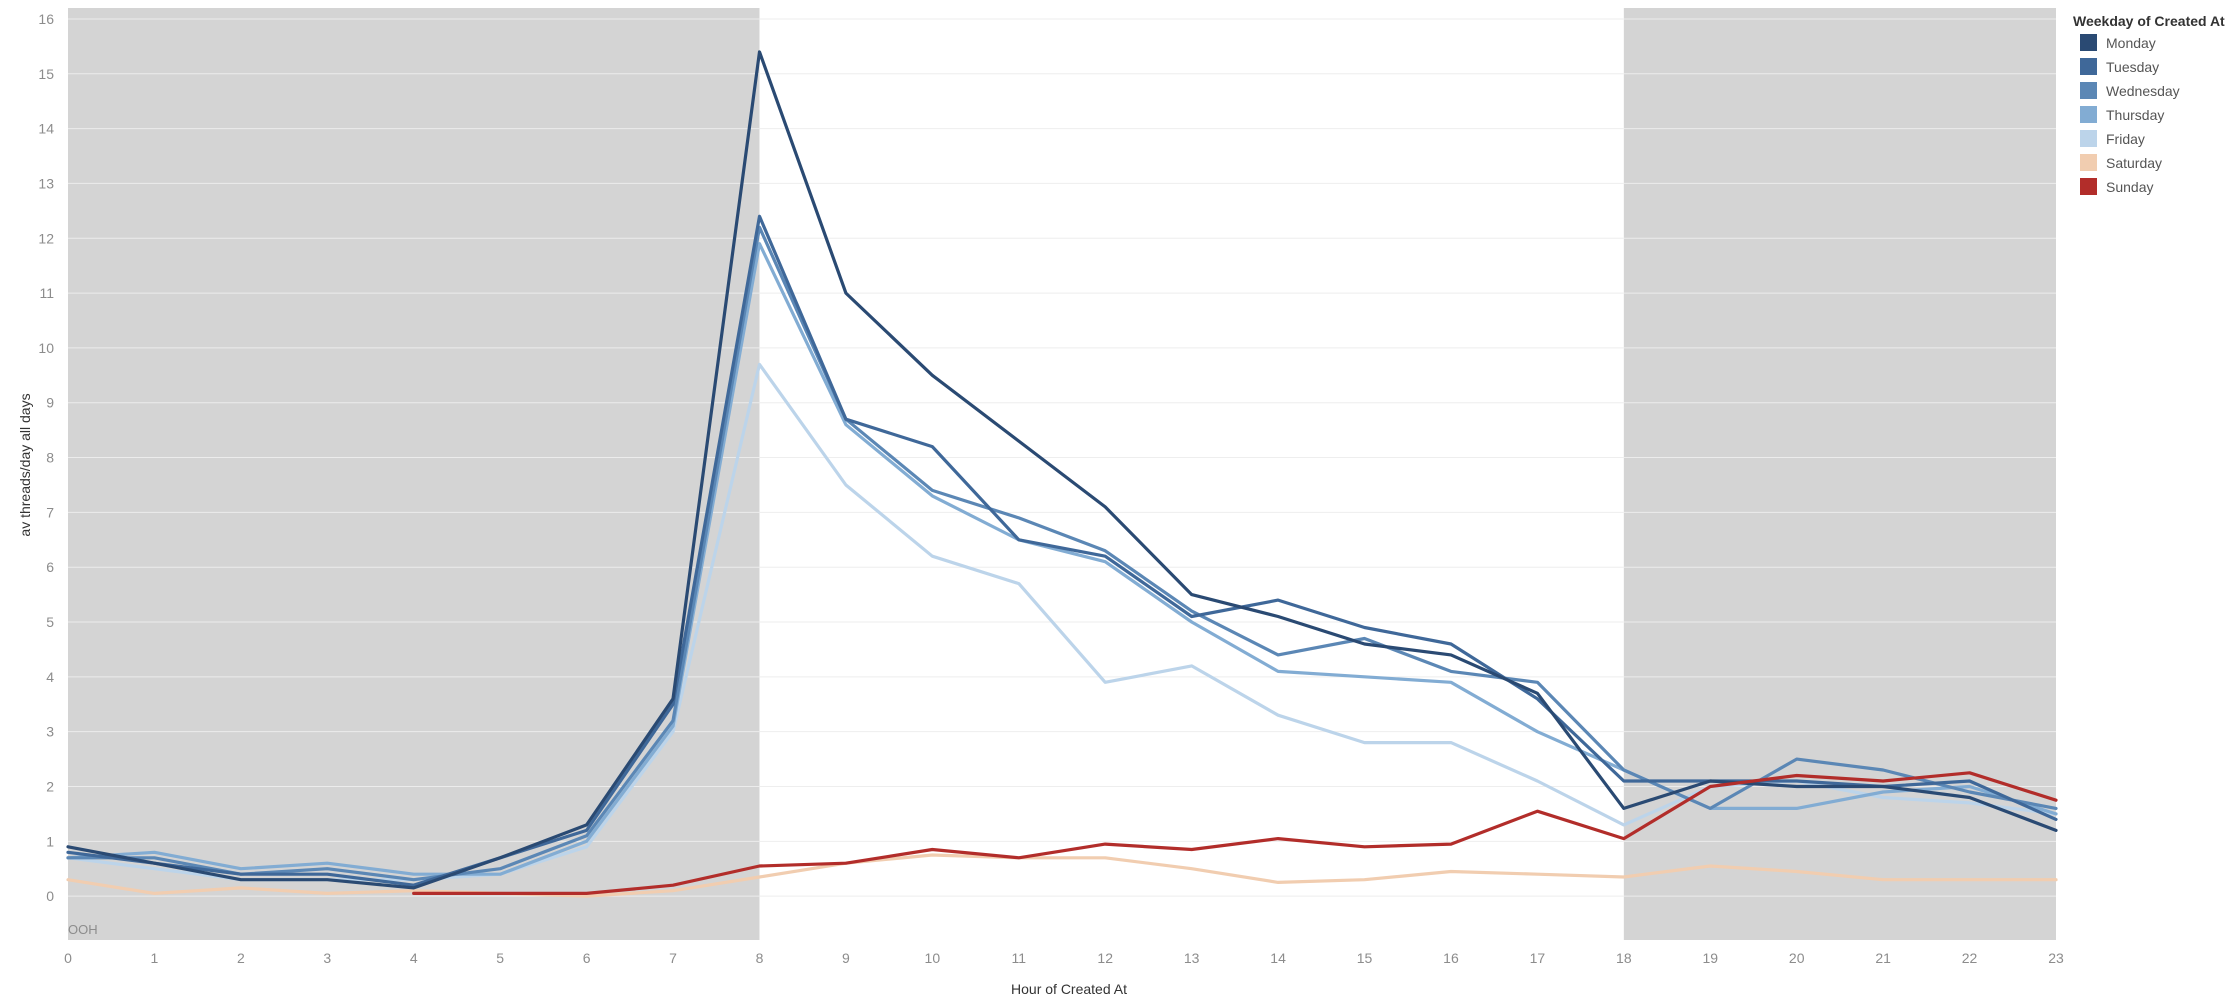 This screenshot has width=2239, height=1003. I want to click on legend-label-wednesday: Wednesday, so click(2143, 91).